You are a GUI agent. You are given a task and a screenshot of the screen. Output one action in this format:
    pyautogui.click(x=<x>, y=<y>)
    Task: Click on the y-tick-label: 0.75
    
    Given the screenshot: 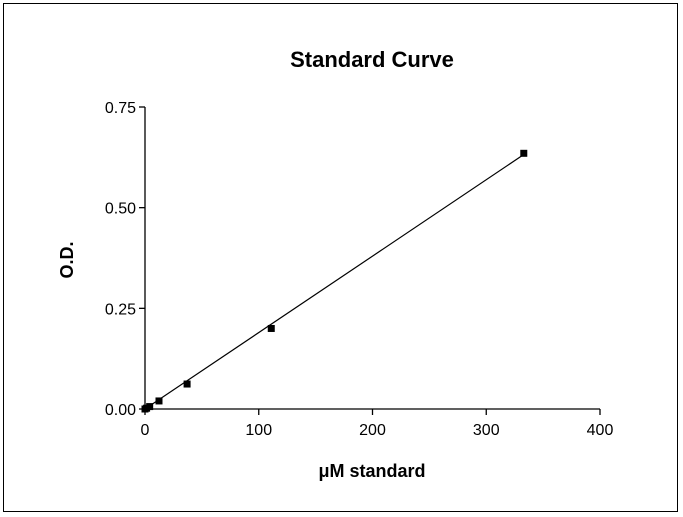 What is the action you would take?
    pyautogui.click(x=120, y=108)
    